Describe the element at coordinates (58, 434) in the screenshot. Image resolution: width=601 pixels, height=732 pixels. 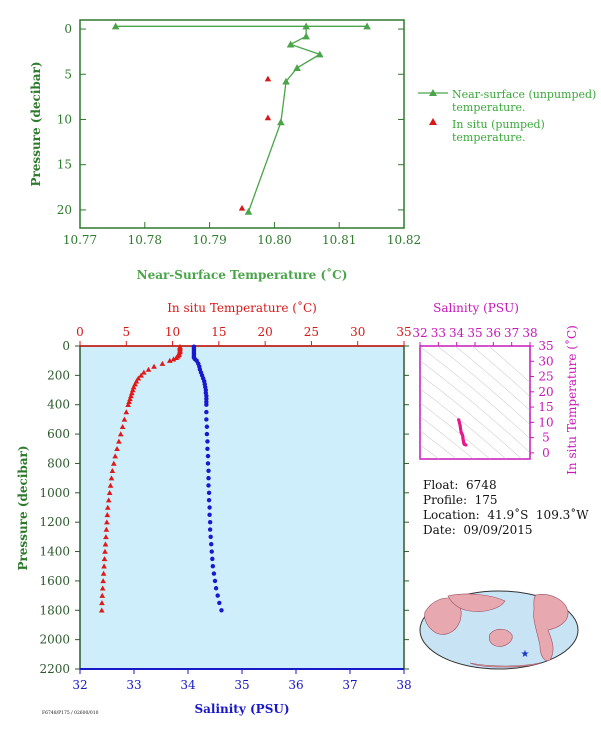
I see `pressure-tick-label: 600` at that location.